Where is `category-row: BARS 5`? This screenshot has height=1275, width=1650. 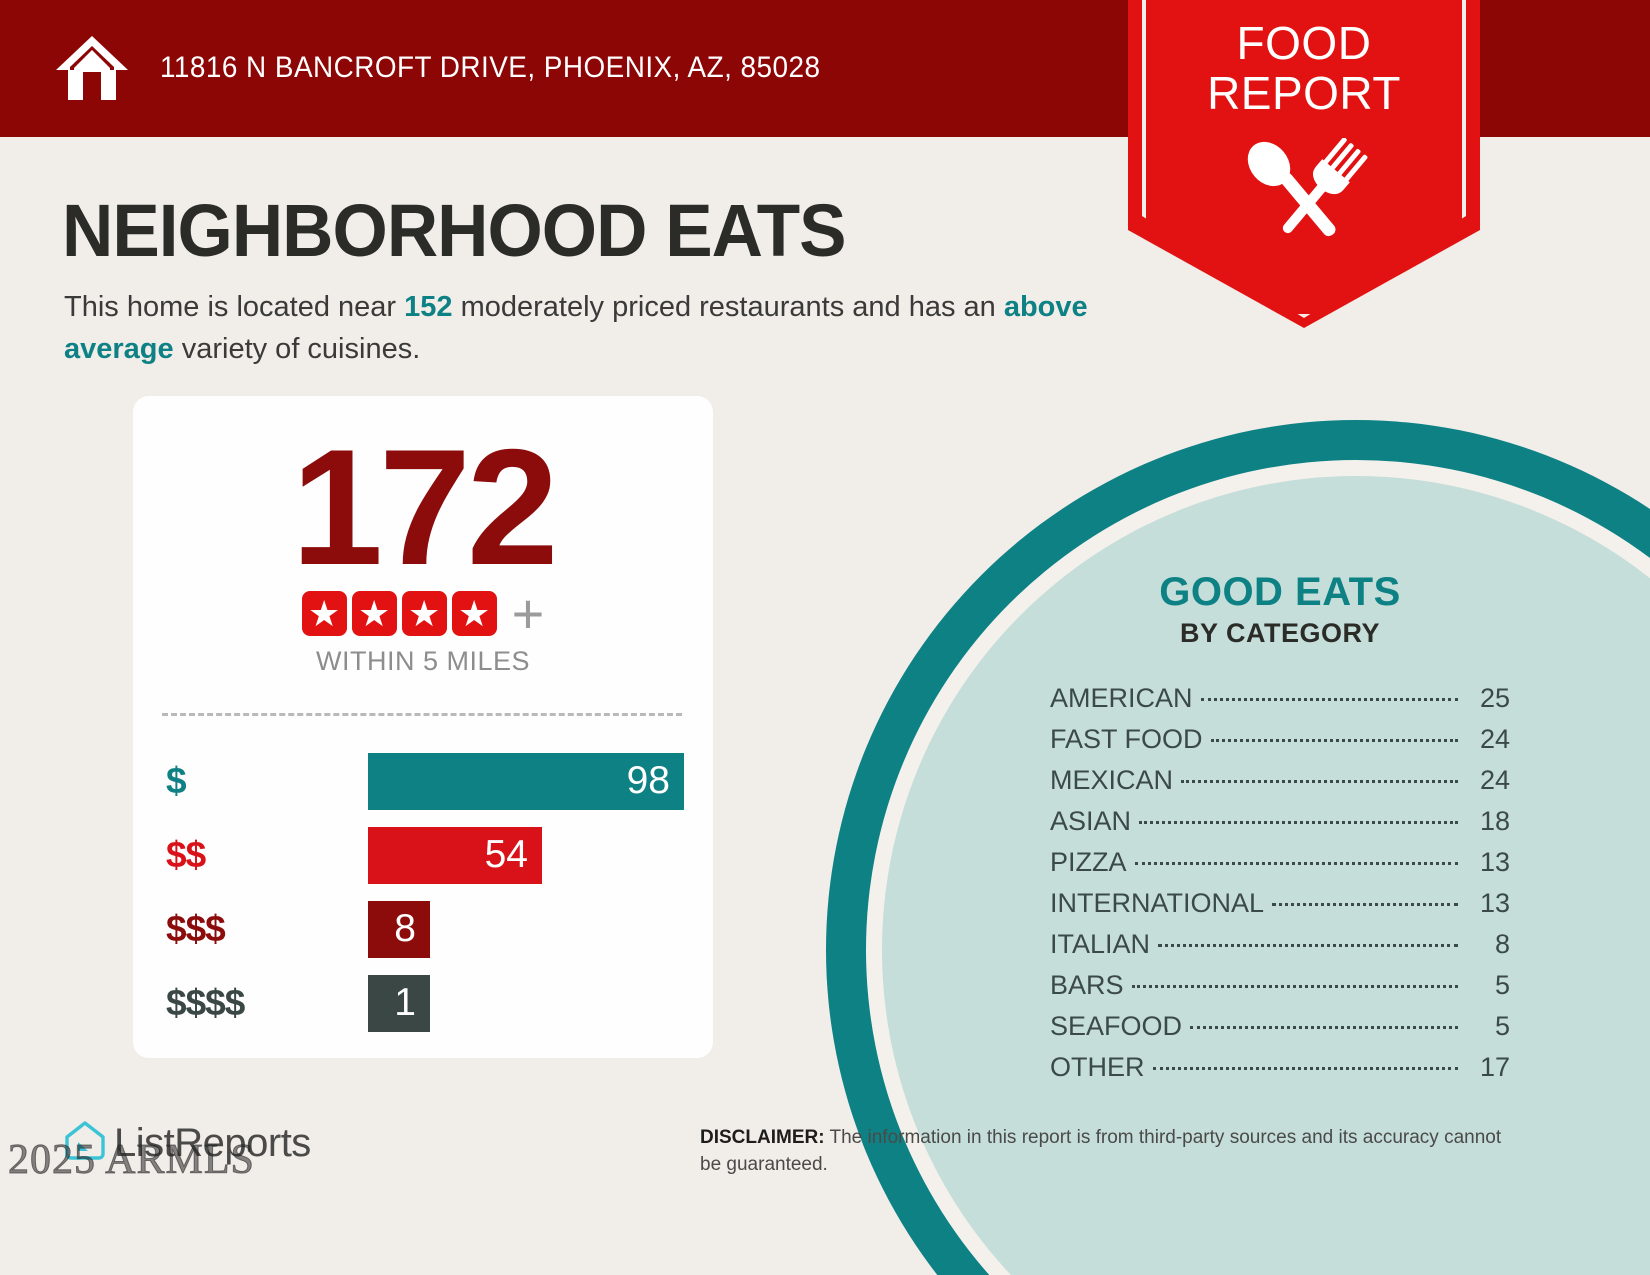 category-row: BARS 5 is located at coordinates (1280, 990).